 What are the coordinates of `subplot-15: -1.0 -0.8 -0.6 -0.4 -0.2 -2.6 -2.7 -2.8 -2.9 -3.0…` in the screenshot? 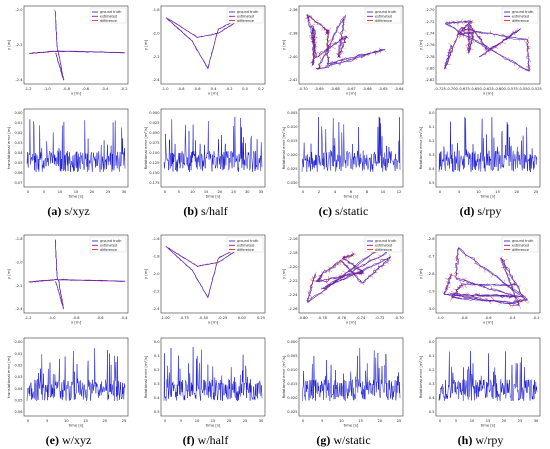 It's located at (479, 279).